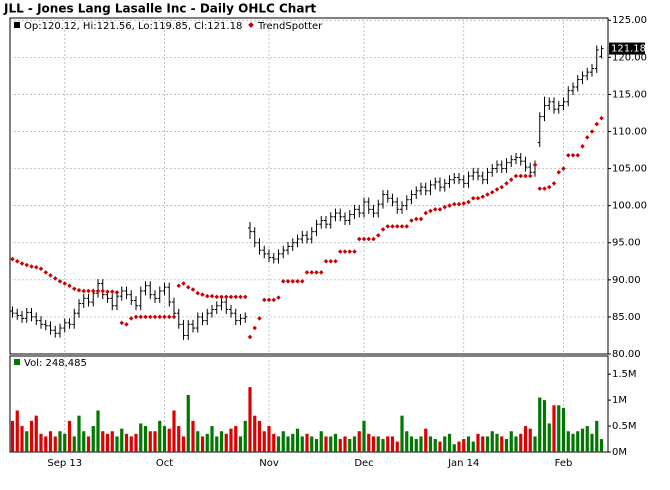 The image size is (670, 490). What do you see at coordinates (629, 206) in the screenshot?
I see `y-tick-label: 100.00` at bounding box center [629, 206].